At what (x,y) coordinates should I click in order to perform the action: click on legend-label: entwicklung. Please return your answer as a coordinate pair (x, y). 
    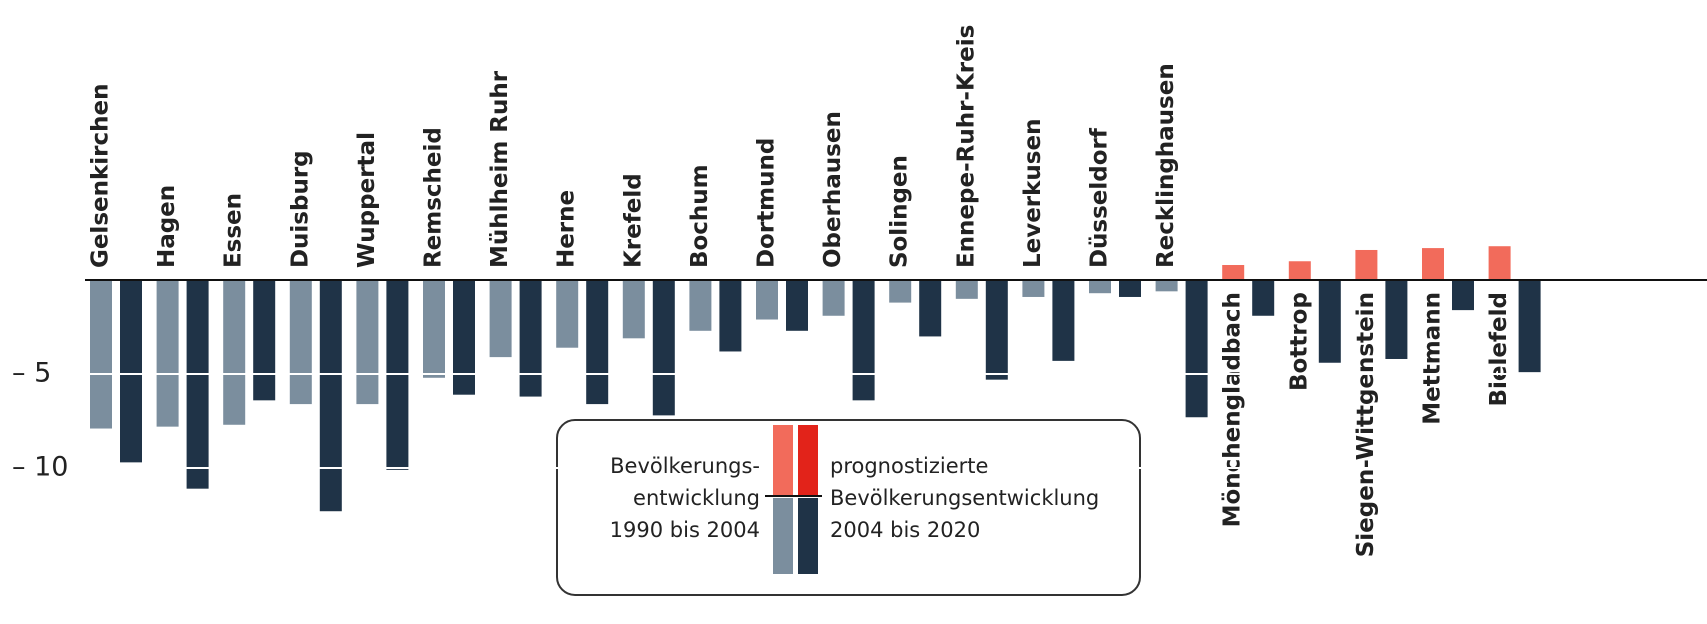
    Looking at the image, I should click on (696, 498).